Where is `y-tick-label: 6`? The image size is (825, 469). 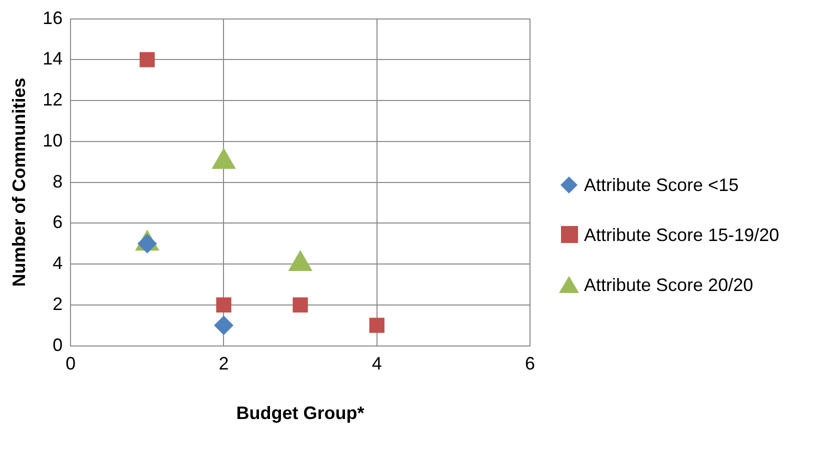 y-tick-label: 6 is located at coordinates (57, 222).